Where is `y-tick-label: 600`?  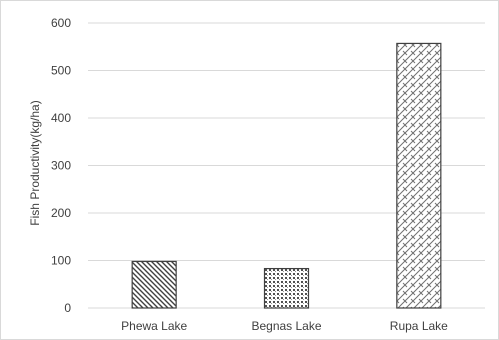 y-tick-label: 600 is located at coordinates (61, 23).